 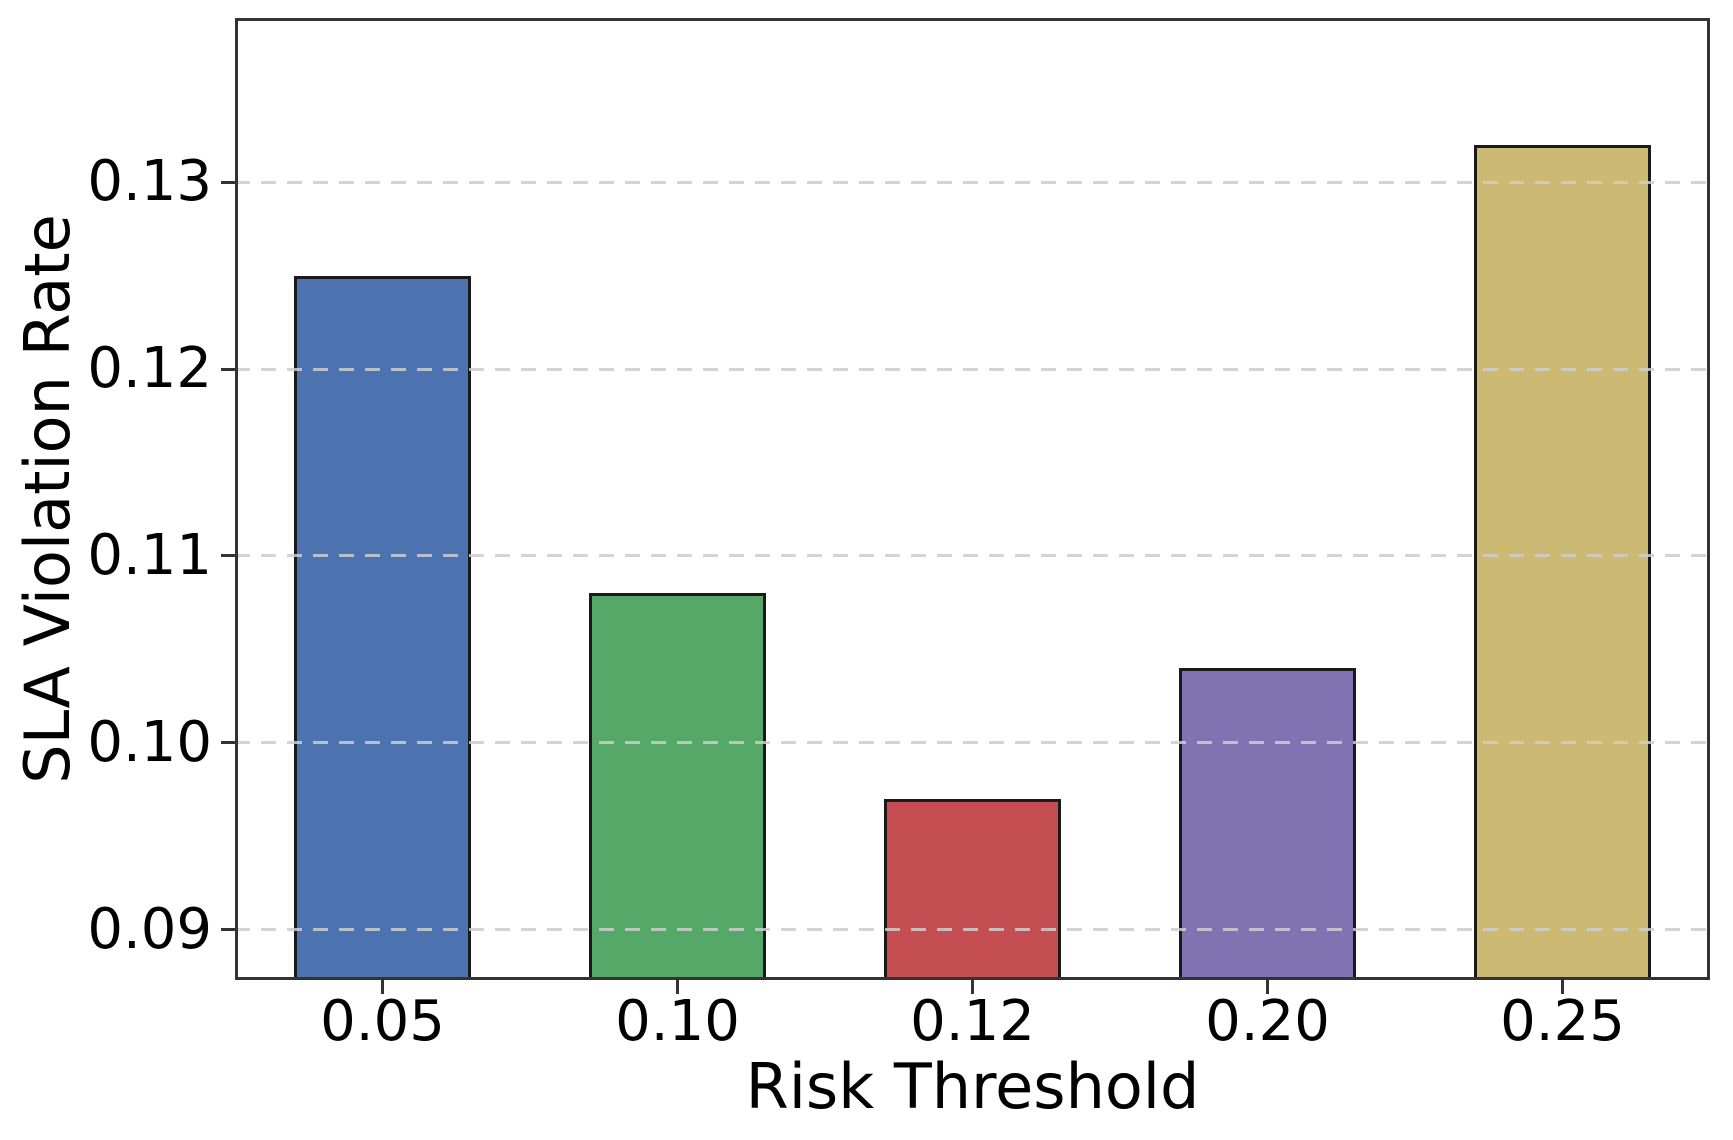 I want to click on bar-0.20, so click(x=1267, y=824).